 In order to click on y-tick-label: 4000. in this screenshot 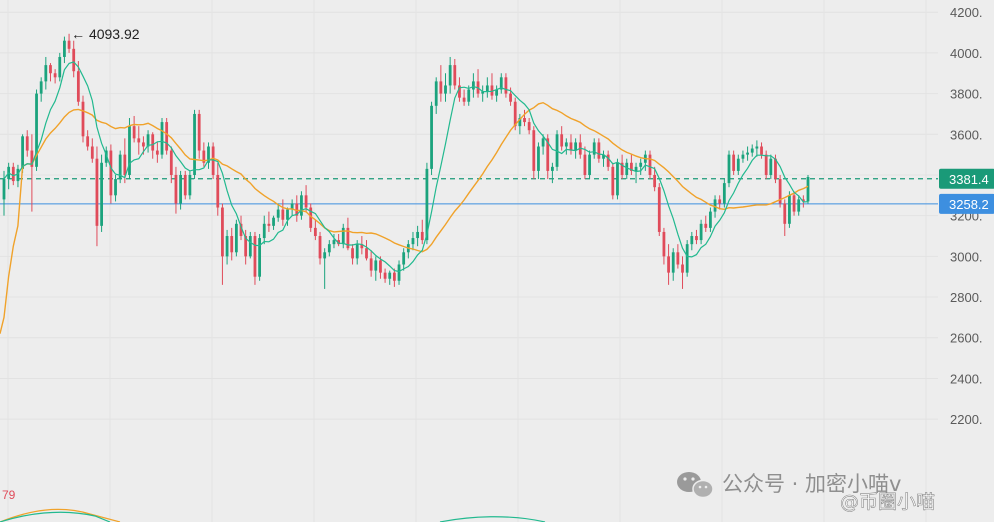, I will do `click(966, 53)`.